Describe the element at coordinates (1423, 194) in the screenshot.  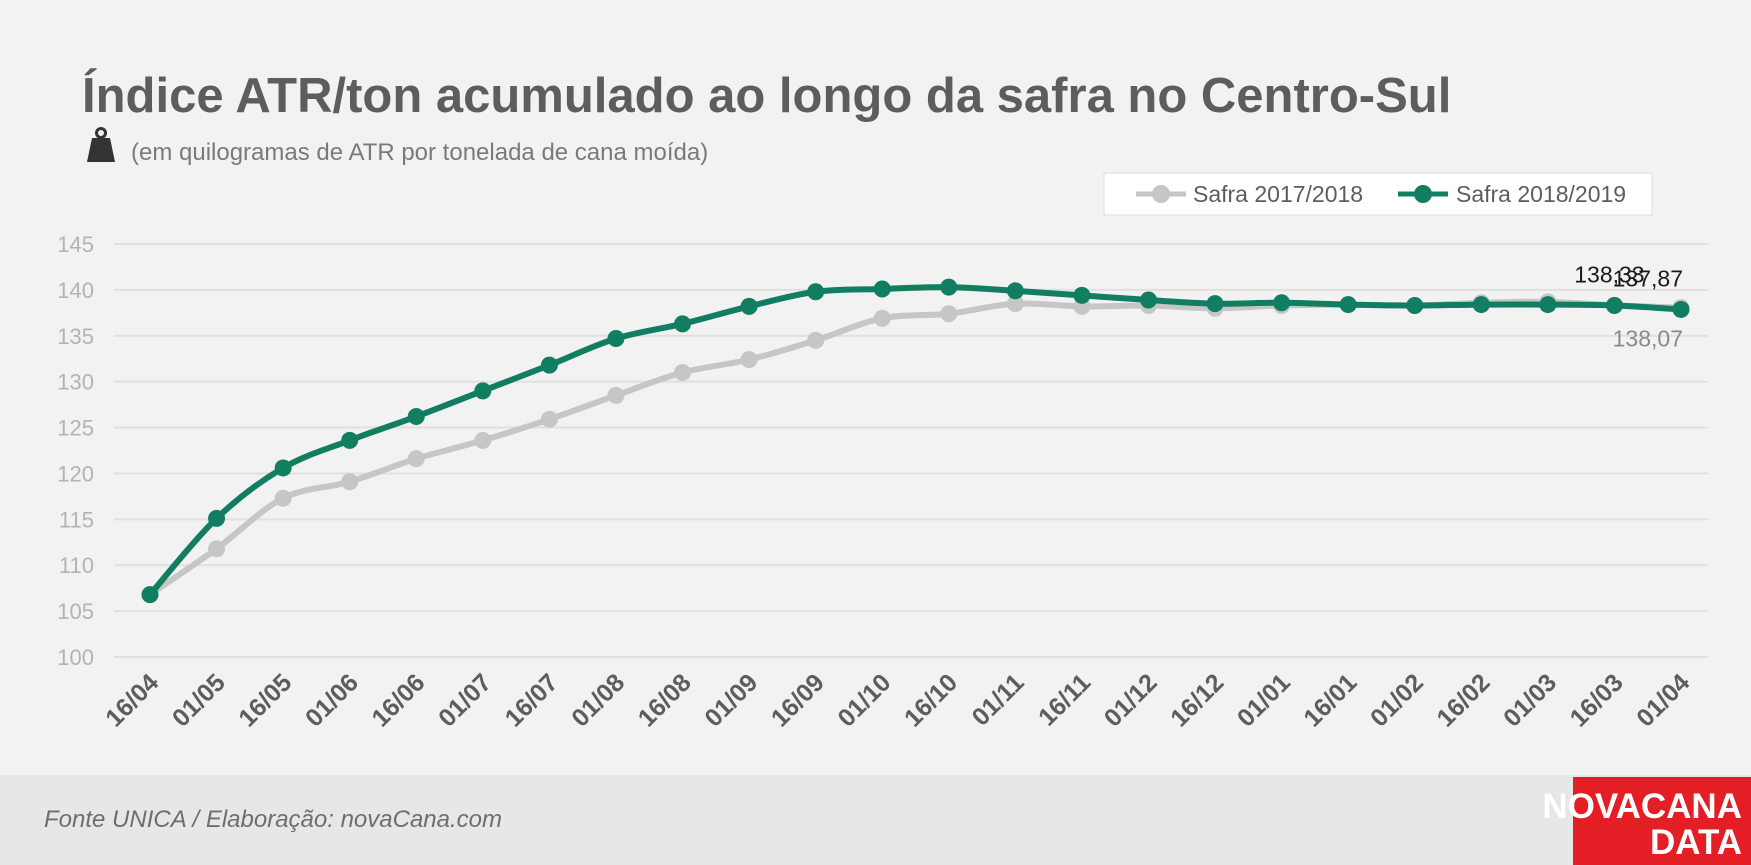
I see `legend-marker-2018` at that location.